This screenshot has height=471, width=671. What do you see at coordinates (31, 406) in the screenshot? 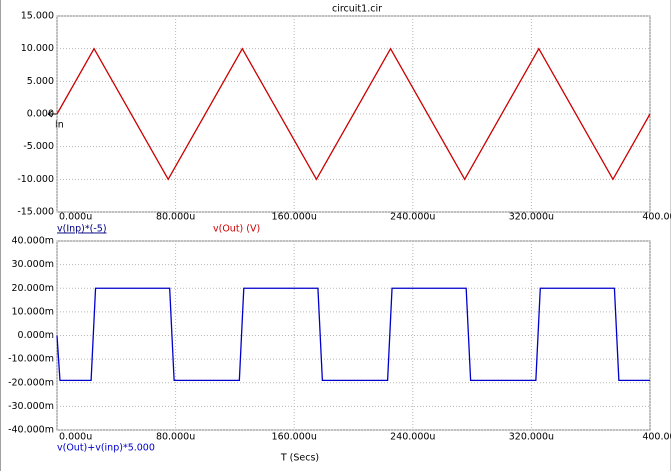
I see `y-tick-label: -30.000m` at bounding box center [31, 406].